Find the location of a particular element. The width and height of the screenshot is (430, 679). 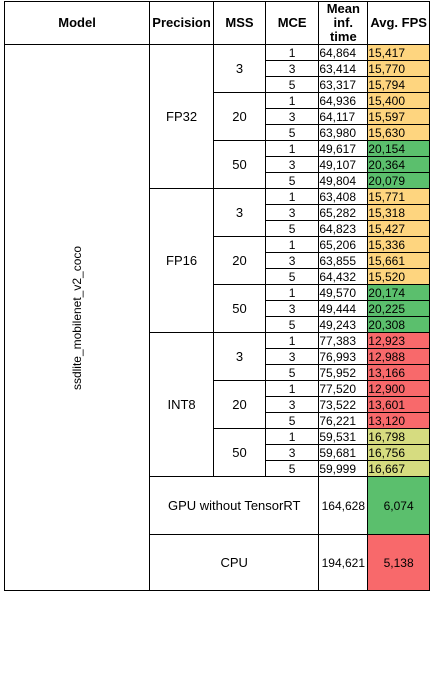

summary-fps-value: 6,074 is located at coordinates (398, 505).